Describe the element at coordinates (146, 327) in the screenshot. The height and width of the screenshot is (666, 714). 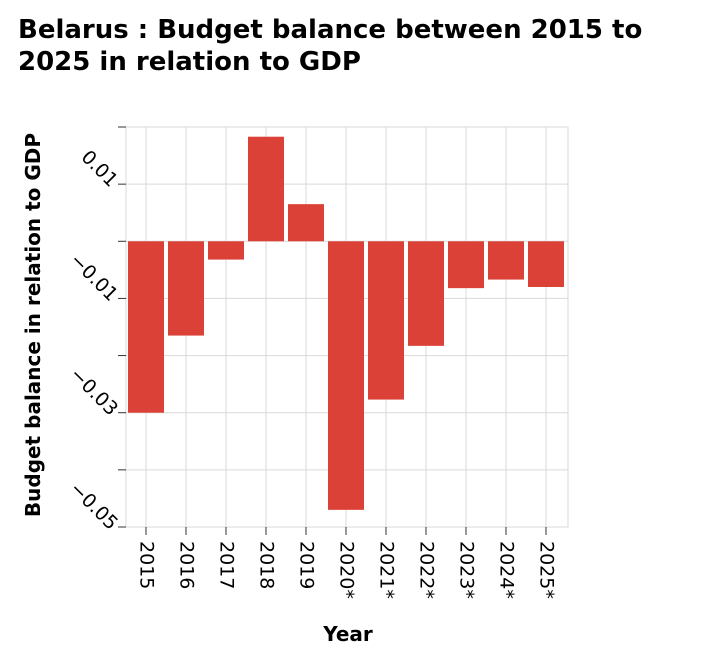
I see `bar-2015` at that location.